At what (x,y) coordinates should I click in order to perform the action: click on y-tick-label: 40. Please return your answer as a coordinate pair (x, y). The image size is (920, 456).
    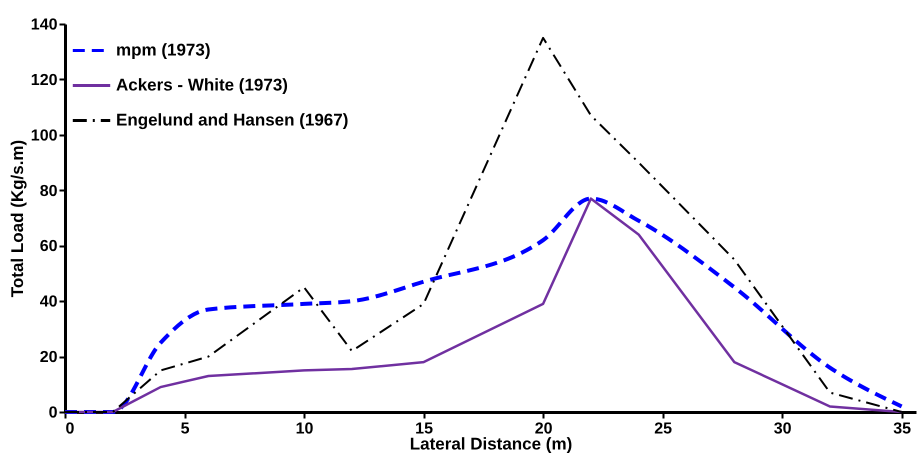
    Looking at the image, I should click on (49, 302).